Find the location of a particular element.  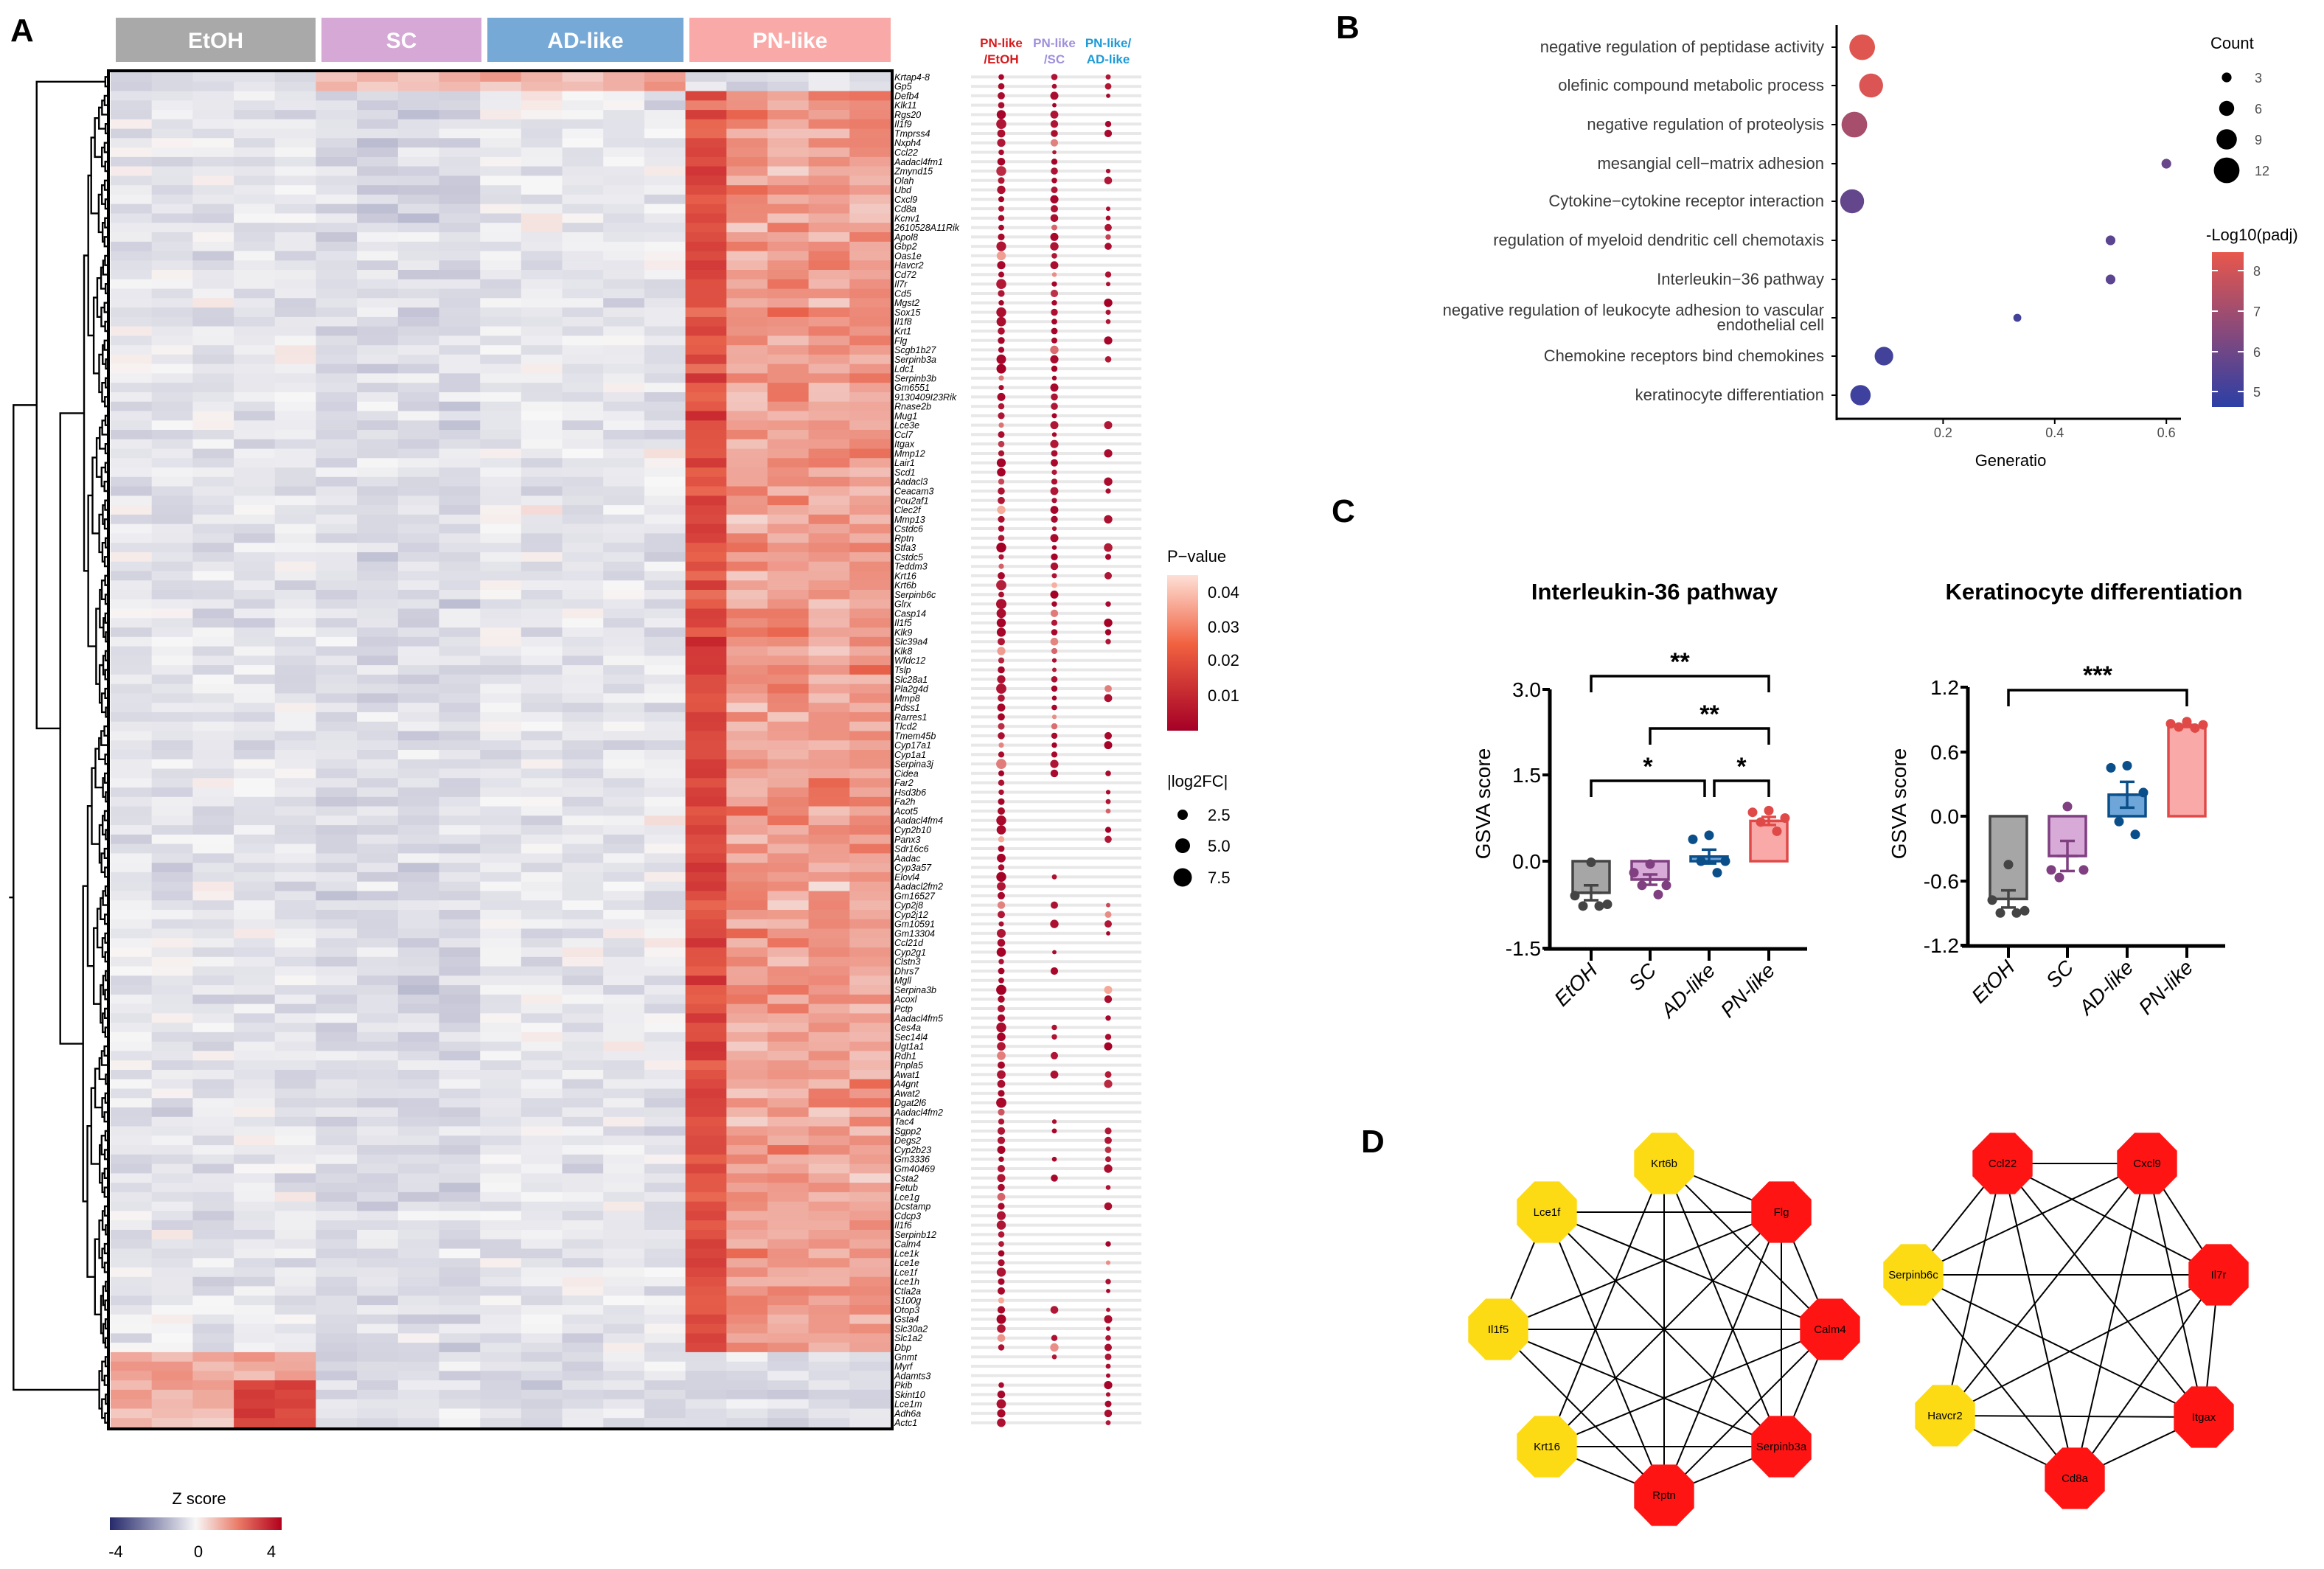

gene-label: Dgat2l6 is located at coordinates (910, 1103).